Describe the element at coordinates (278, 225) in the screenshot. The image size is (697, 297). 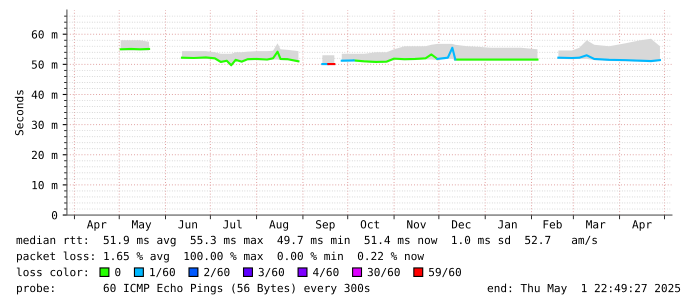
I see `x-tick-label: Aug` at that location.